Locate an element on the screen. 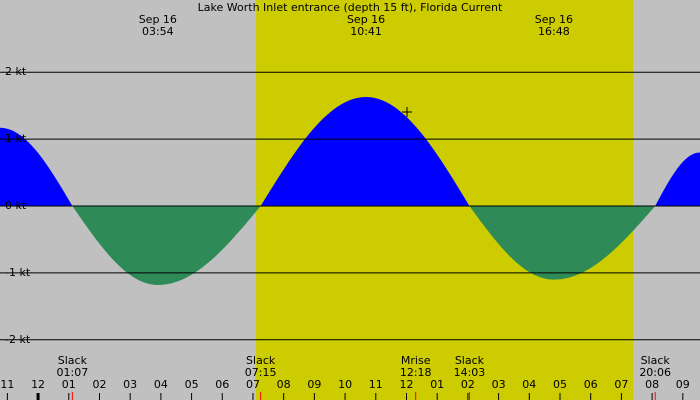 The height and width of the screenshot is (400, 700). peak-time: 10:41 is located at coordinates (366, 31).